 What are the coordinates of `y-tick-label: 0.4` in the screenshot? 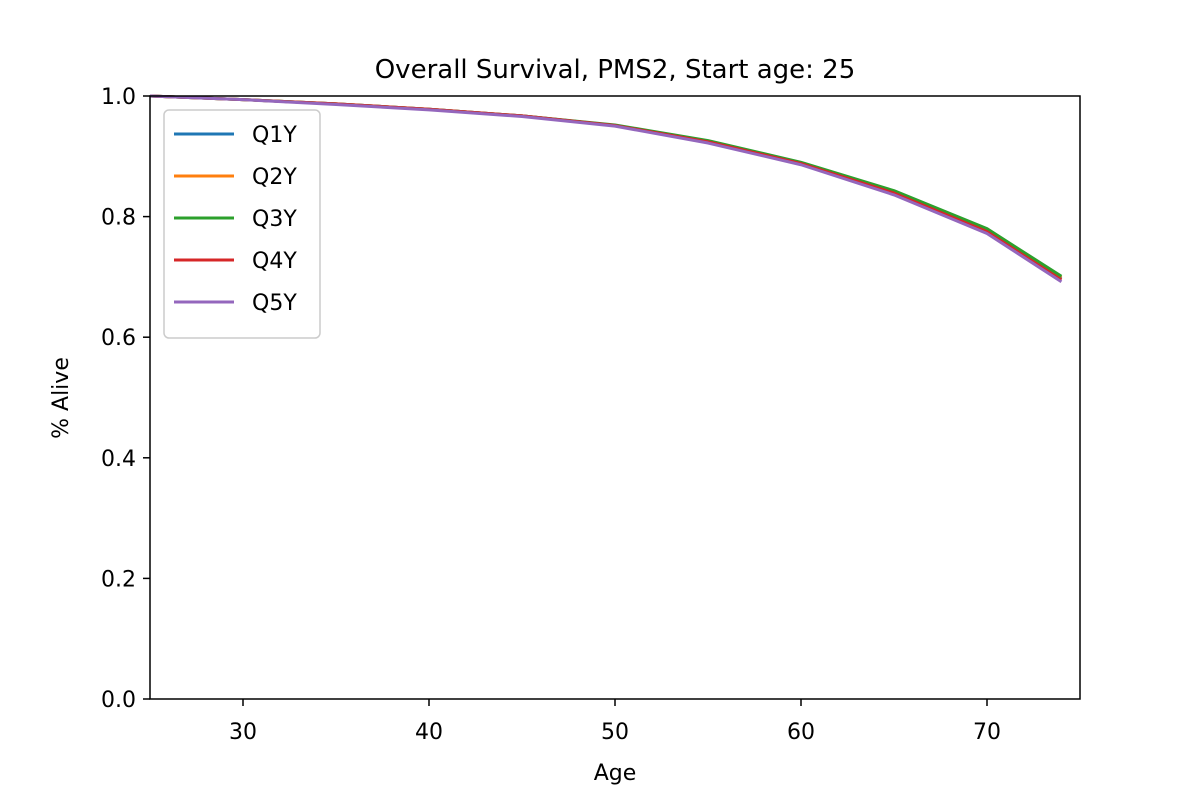 It's located at (118, 459).